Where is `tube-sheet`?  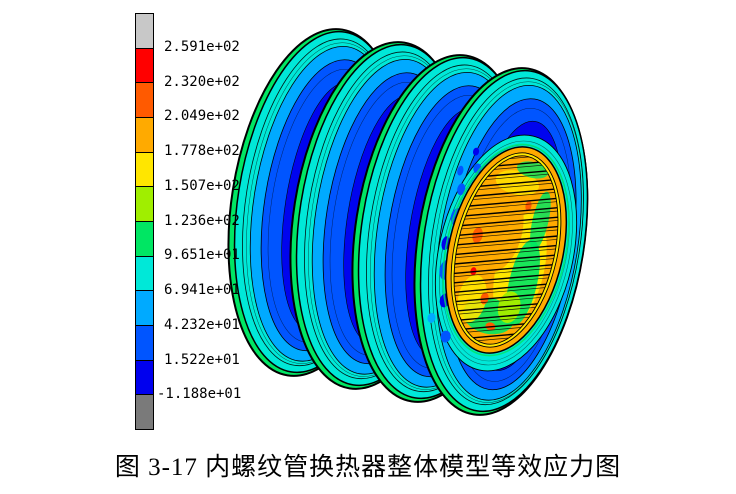
tube-sheet is located at coordinates (506, 250).